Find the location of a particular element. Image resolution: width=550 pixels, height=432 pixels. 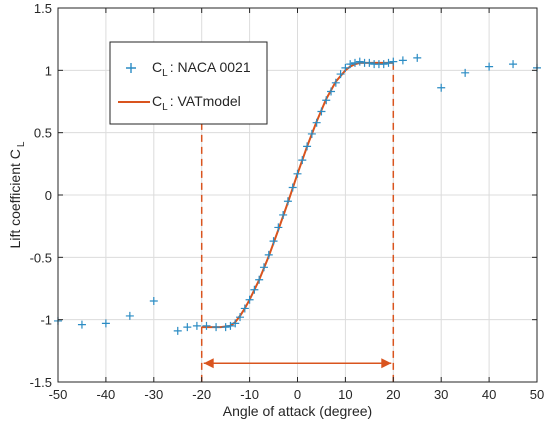

x-tick-label: -50 is located at coordinates (58, 394).